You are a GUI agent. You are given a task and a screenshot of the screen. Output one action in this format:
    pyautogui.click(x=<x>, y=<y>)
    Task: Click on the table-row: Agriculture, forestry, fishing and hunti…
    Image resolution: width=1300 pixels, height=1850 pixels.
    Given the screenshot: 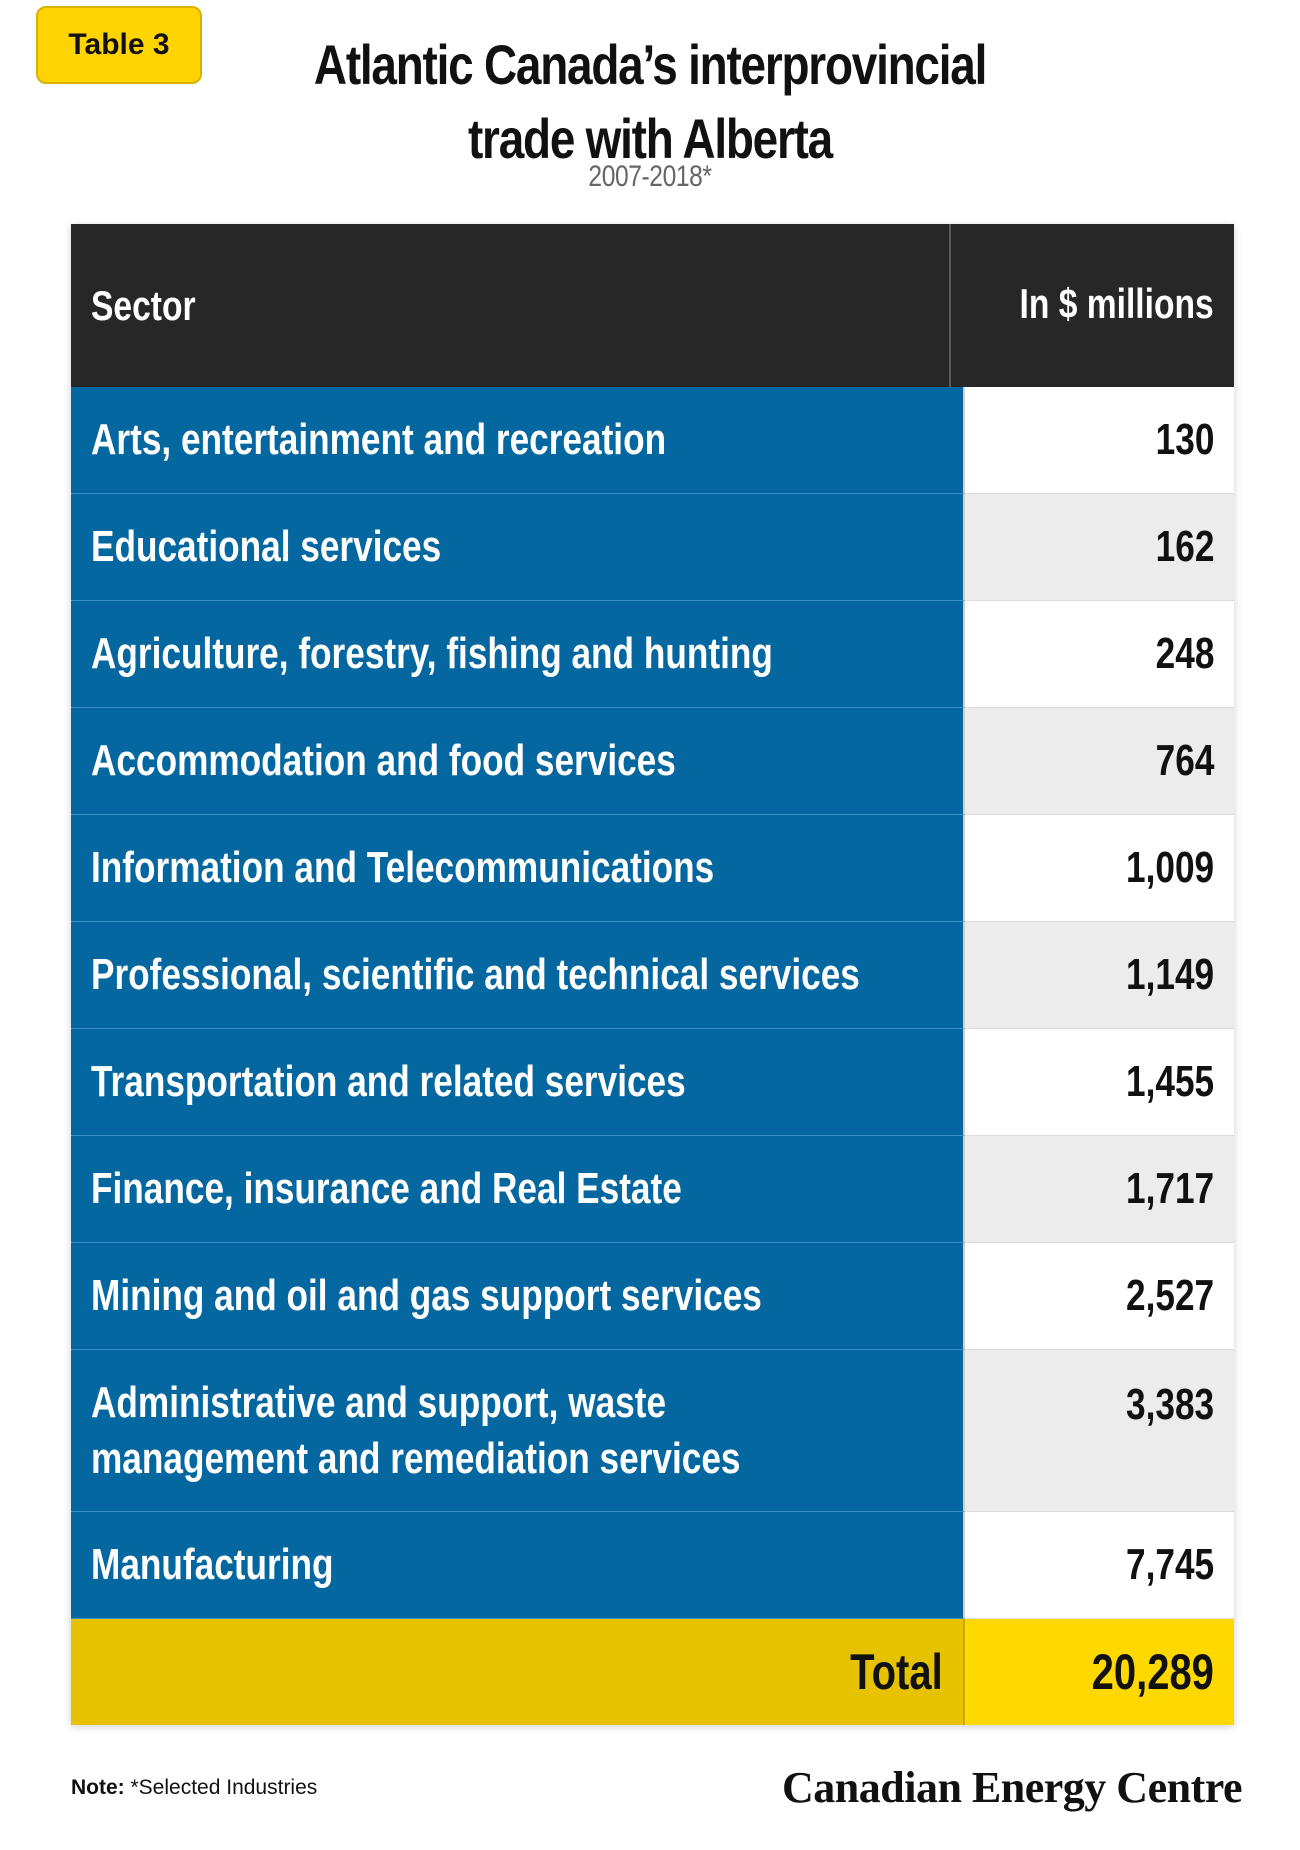 What is the action you would take?
    pyautogui.click(x=652, y=654)
    